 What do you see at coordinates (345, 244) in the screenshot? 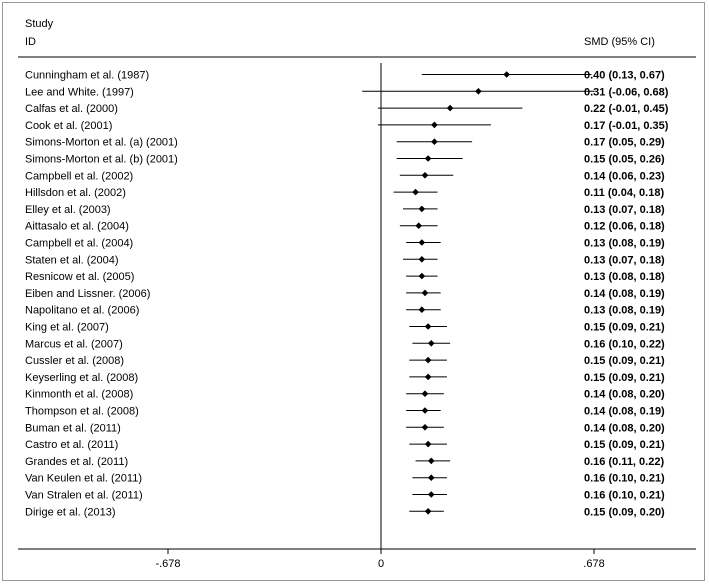
I see `study-row: Campbell et al. (2004) 0.13 (0.08, 0.19)` at bounding box center [345, 244].